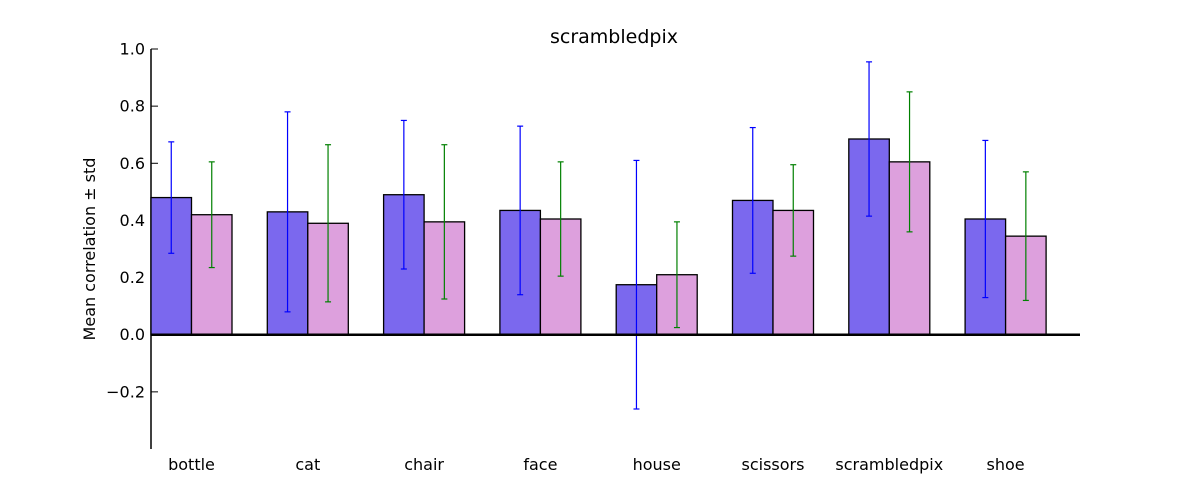 This screenshot has height=504, width=1200. I want to click on x-tick-label-cat: cat, so click(307, 464).